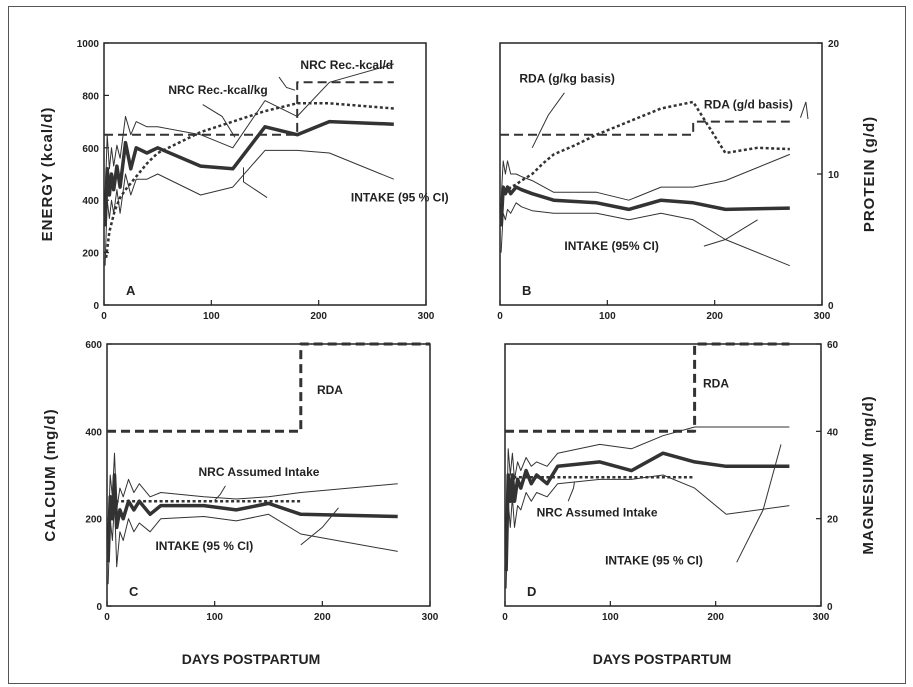 The image size is (913, 687). I want to click on panel-c-y-axis-label: CALCIUM (mg/d), so click(50, 474).